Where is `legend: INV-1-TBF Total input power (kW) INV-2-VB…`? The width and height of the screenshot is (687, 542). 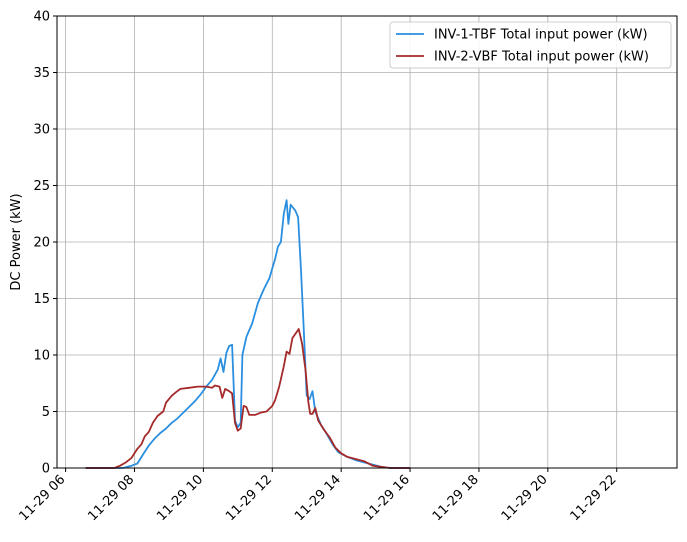 legend: INV-1-TBF Total input power (kW) INV-2-VB… is located at coordinates (530, 45).